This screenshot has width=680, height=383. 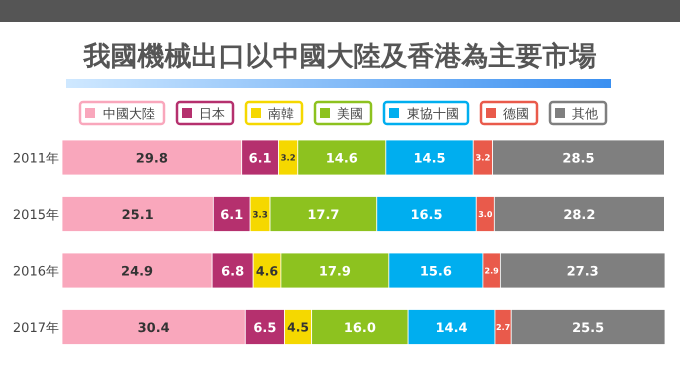 What do you see at coordinates (281, 114) in the screenshot?
I see `legend-label: 南韓` at bounding box center [281, 114].